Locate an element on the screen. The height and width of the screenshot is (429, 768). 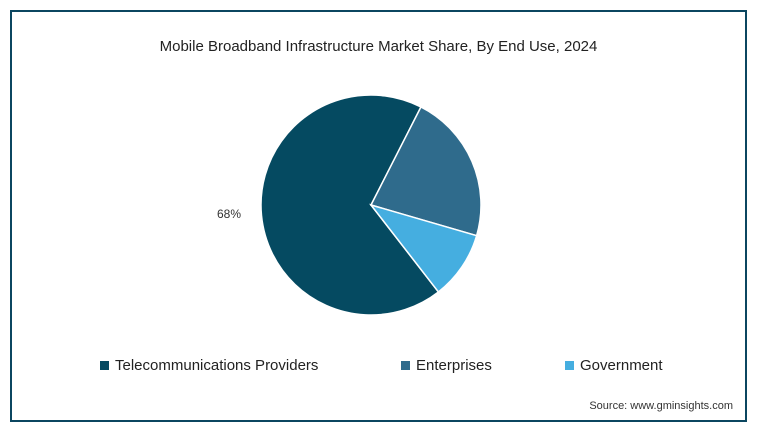
legend-item-government: Government is located at coordinates (614, 365).